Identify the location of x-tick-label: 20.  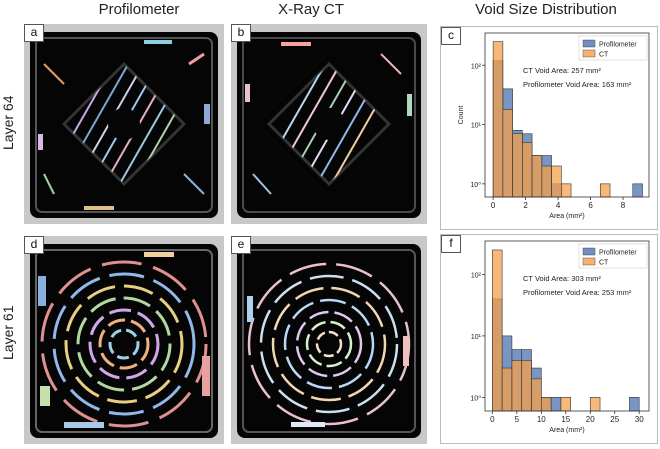
(590, 419).